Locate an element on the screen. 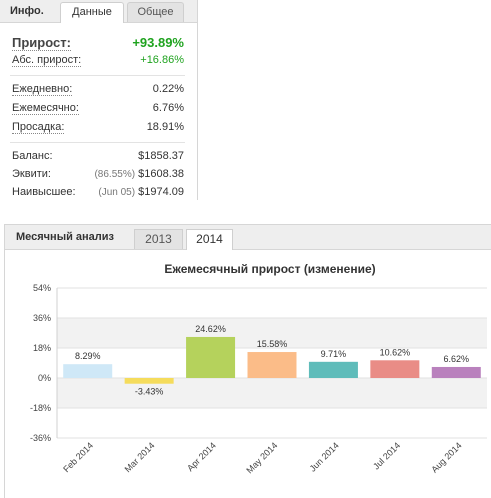 Image resolution: width=491 pixels, height=498 pixels. x-tick-label: Mar 2014 is located at coordinates (140, 457).